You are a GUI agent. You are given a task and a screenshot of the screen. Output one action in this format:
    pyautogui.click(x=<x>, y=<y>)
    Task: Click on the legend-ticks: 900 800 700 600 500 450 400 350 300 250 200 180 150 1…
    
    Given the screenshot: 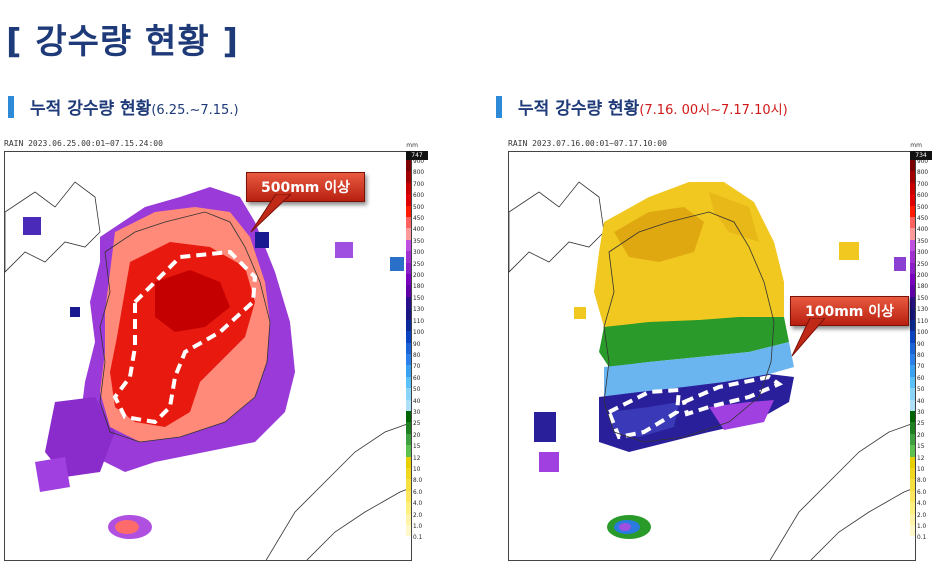 What is the action you would take?
    pyautogui.click(x=924, y=353)
    